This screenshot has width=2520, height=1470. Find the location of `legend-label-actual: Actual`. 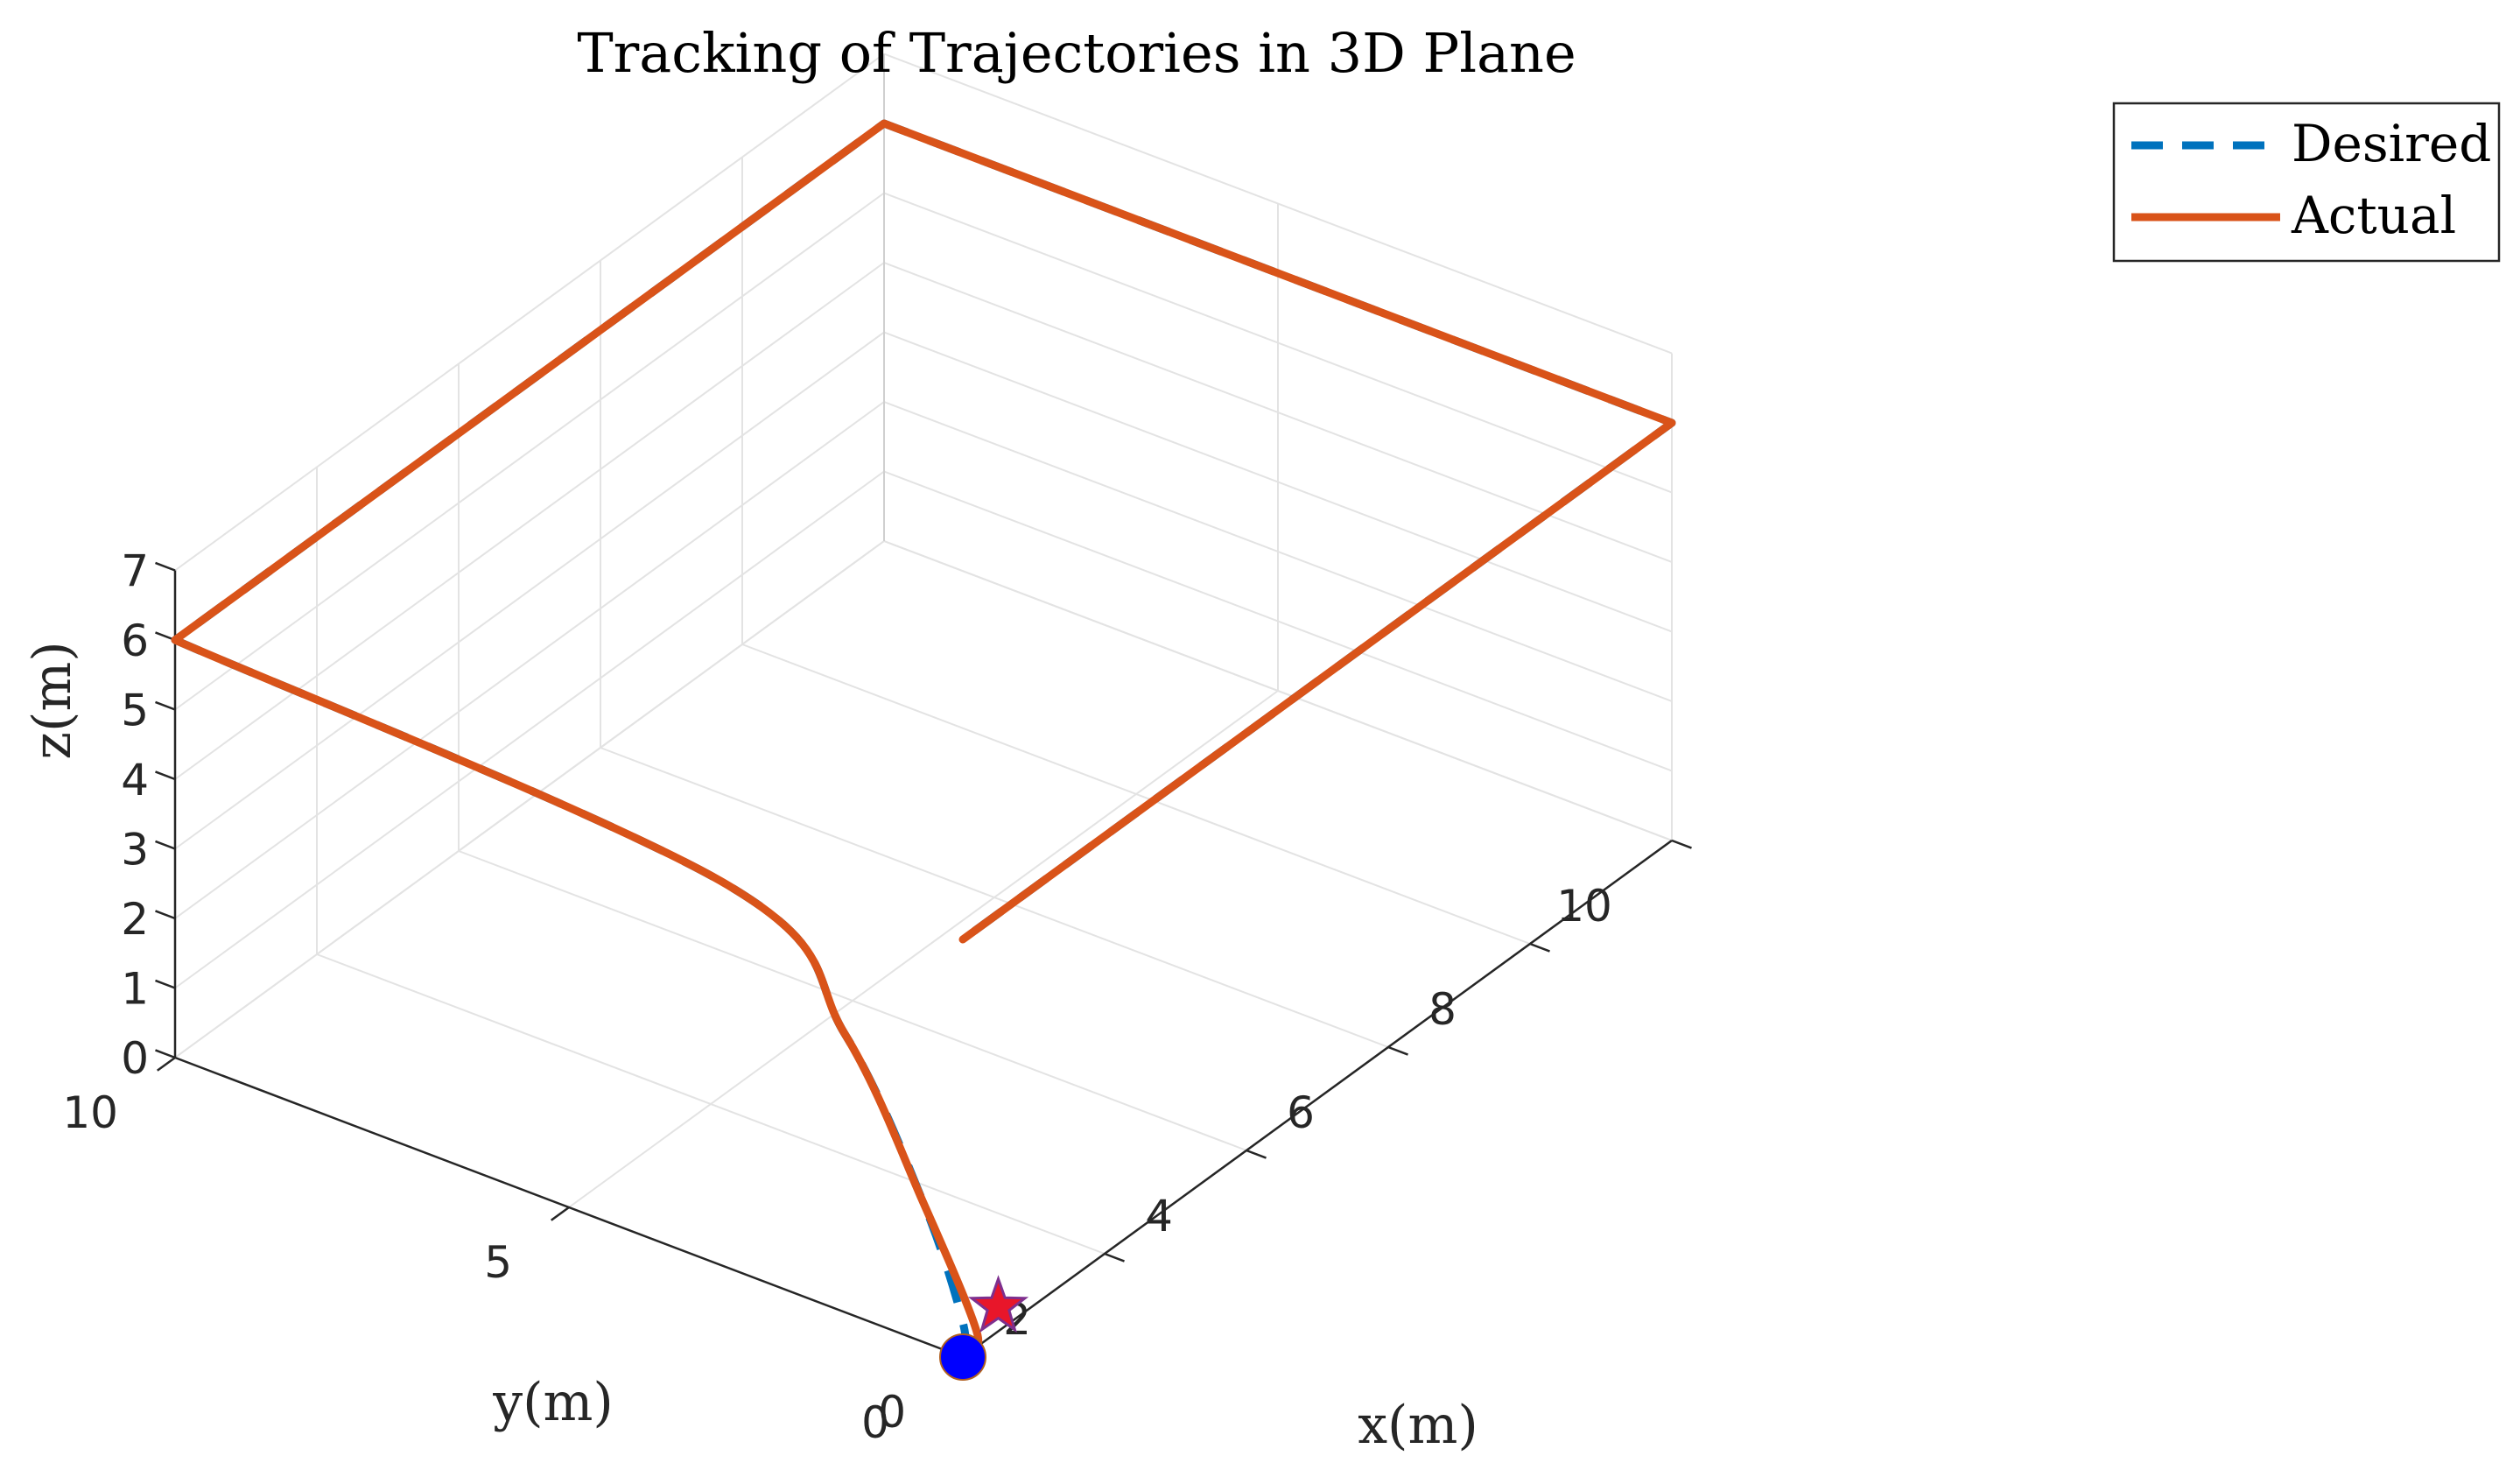

legend-label-actual: Actual is located at coordinates (2373, 216).